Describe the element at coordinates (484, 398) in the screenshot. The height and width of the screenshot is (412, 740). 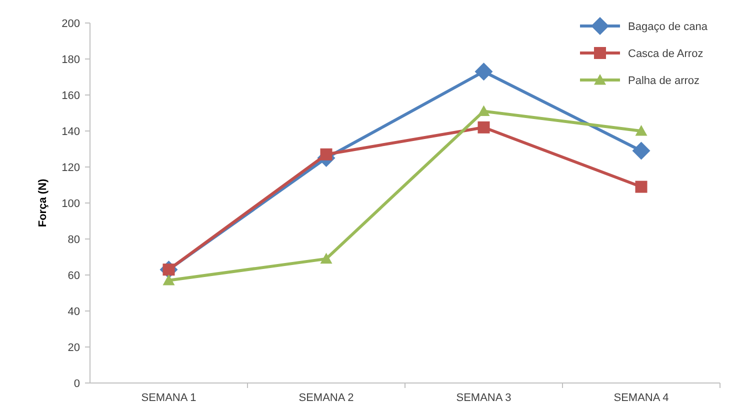
I see `x-tick-label: SEMANA 3` at that location.